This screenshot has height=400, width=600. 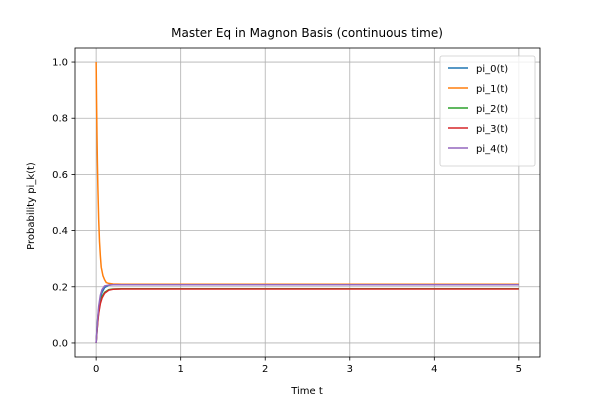 What do you see at coordinates (492, 129) in the screenshot?
I see `legend-label-3: pi_3(t)` at bounding box center [492, 129].